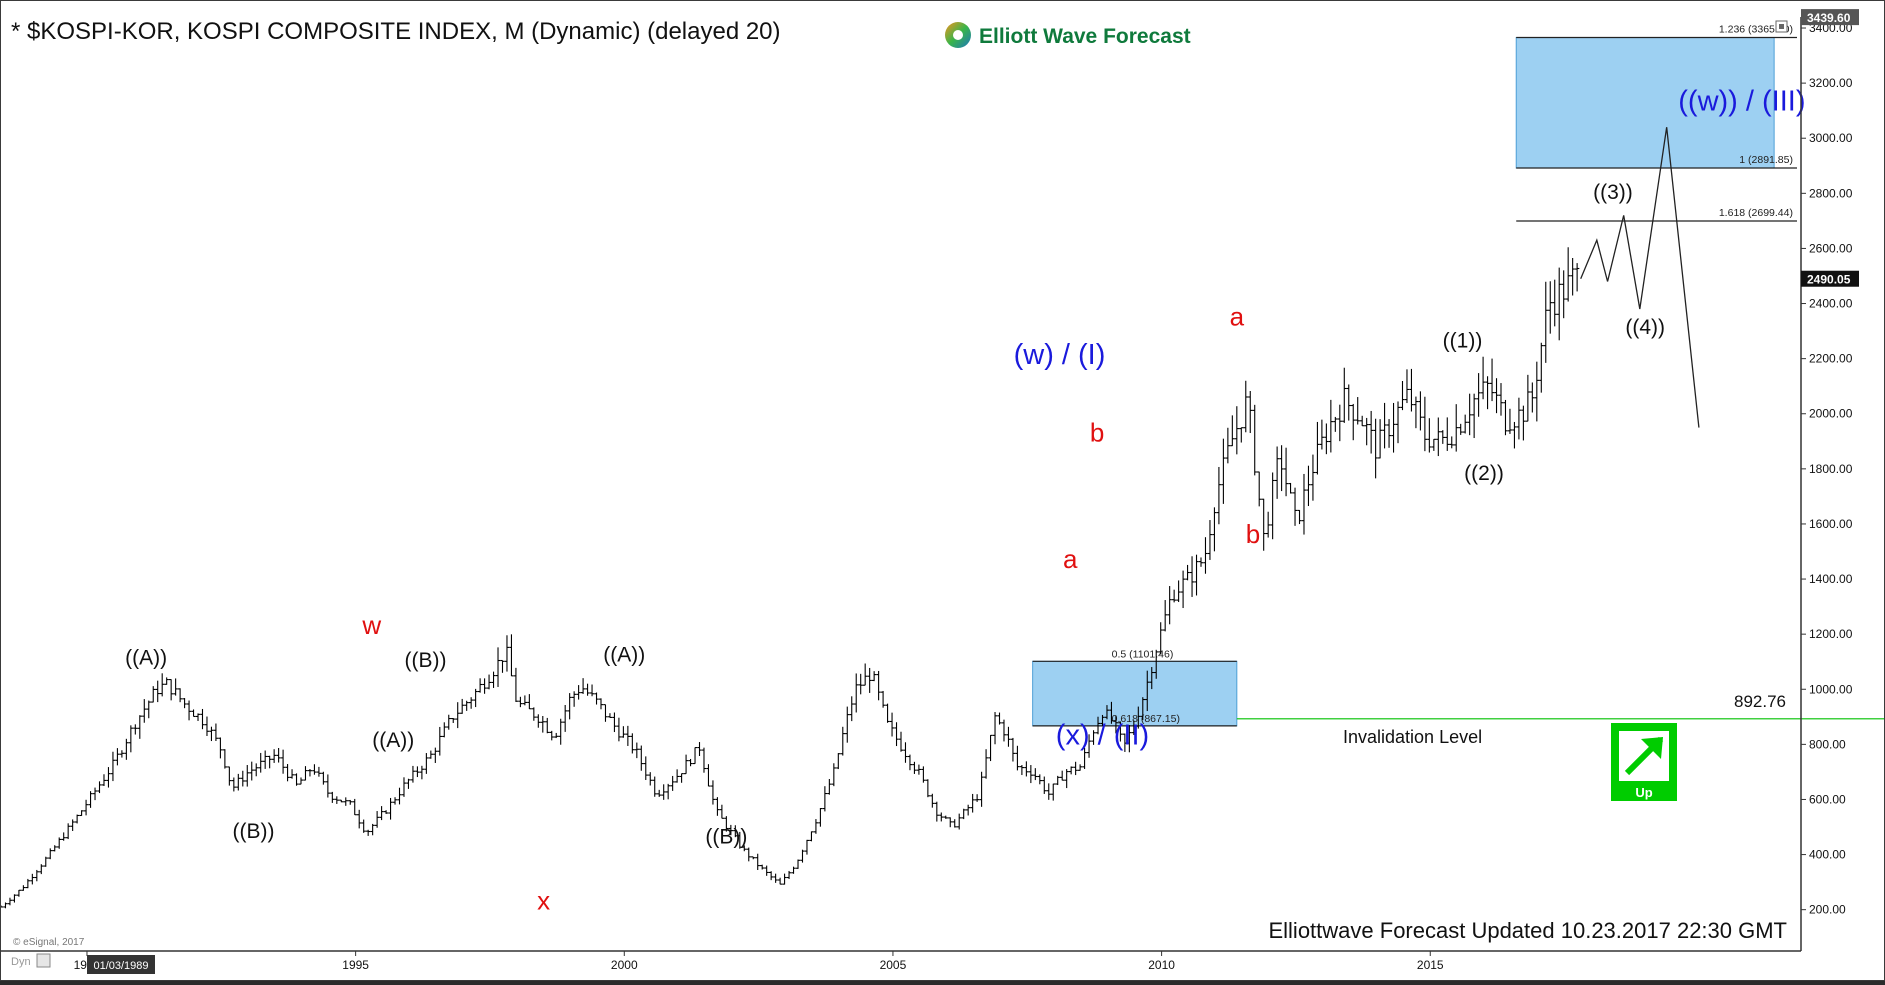  Describe the element at coordinates (1756, 30) in the screenshot. I see `fib-label: 1.236 (3365.50)` at that location.